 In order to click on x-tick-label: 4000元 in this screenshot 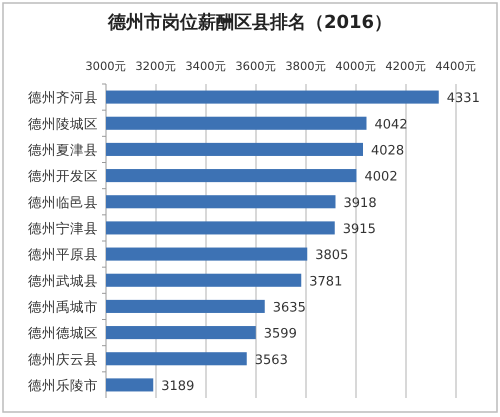, I will do `click(356, 66)`.